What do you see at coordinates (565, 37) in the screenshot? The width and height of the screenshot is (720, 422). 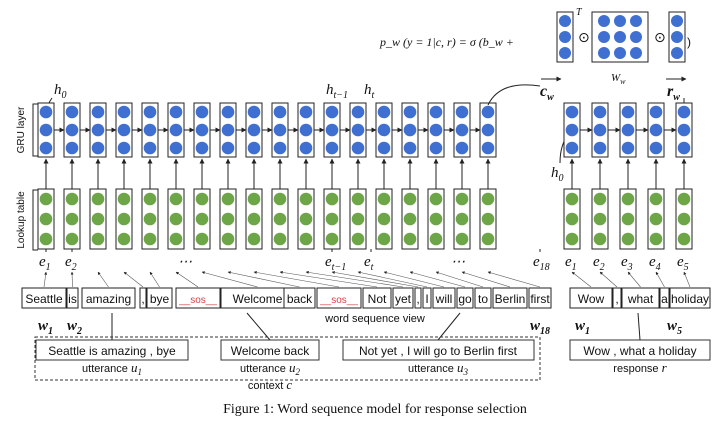 I see `formula-vector-unit` at bounding box center [565, 37].